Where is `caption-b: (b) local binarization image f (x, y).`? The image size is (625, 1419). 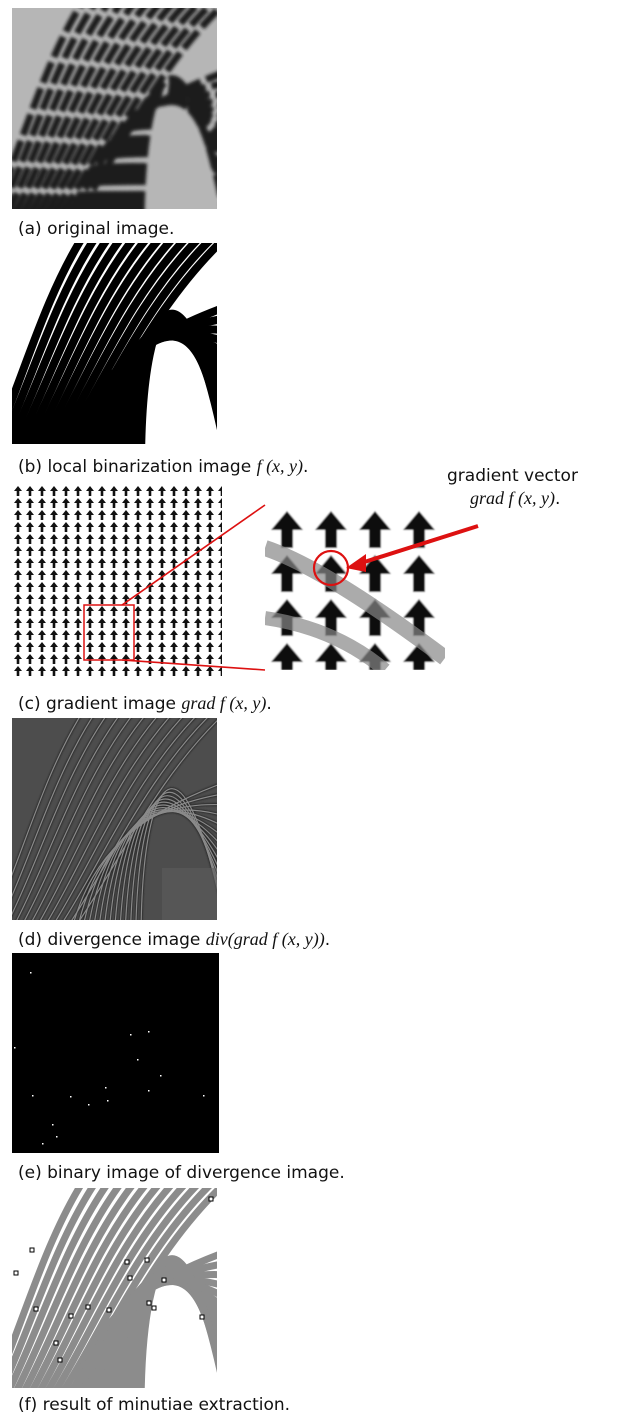
caption-b: (b) local binarization image f (x, y). is located at coordinates (163, 466).